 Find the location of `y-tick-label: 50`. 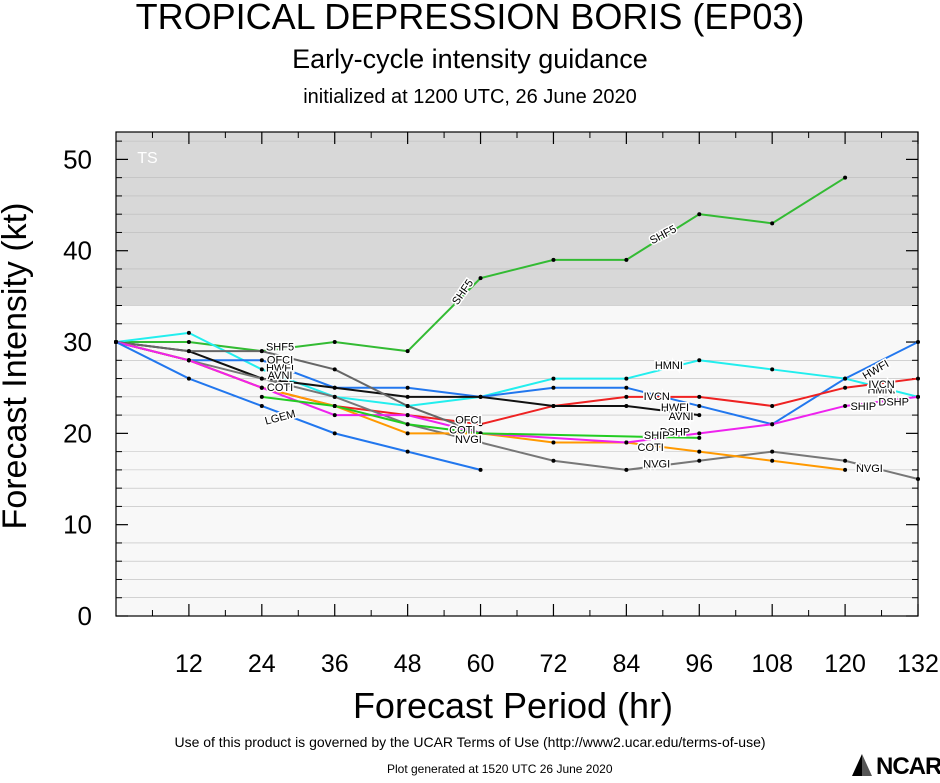

y-tick-label: 50 is located at coordinates (77, 159).